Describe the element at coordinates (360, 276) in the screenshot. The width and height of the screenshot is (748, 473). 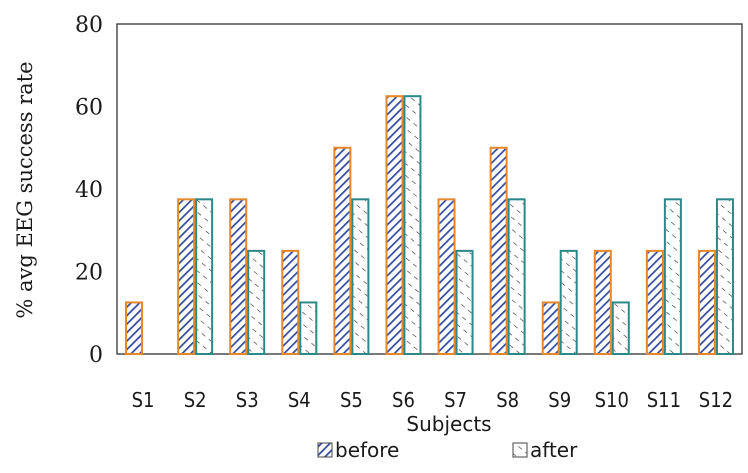
I see `bar-after-s5` at that location.